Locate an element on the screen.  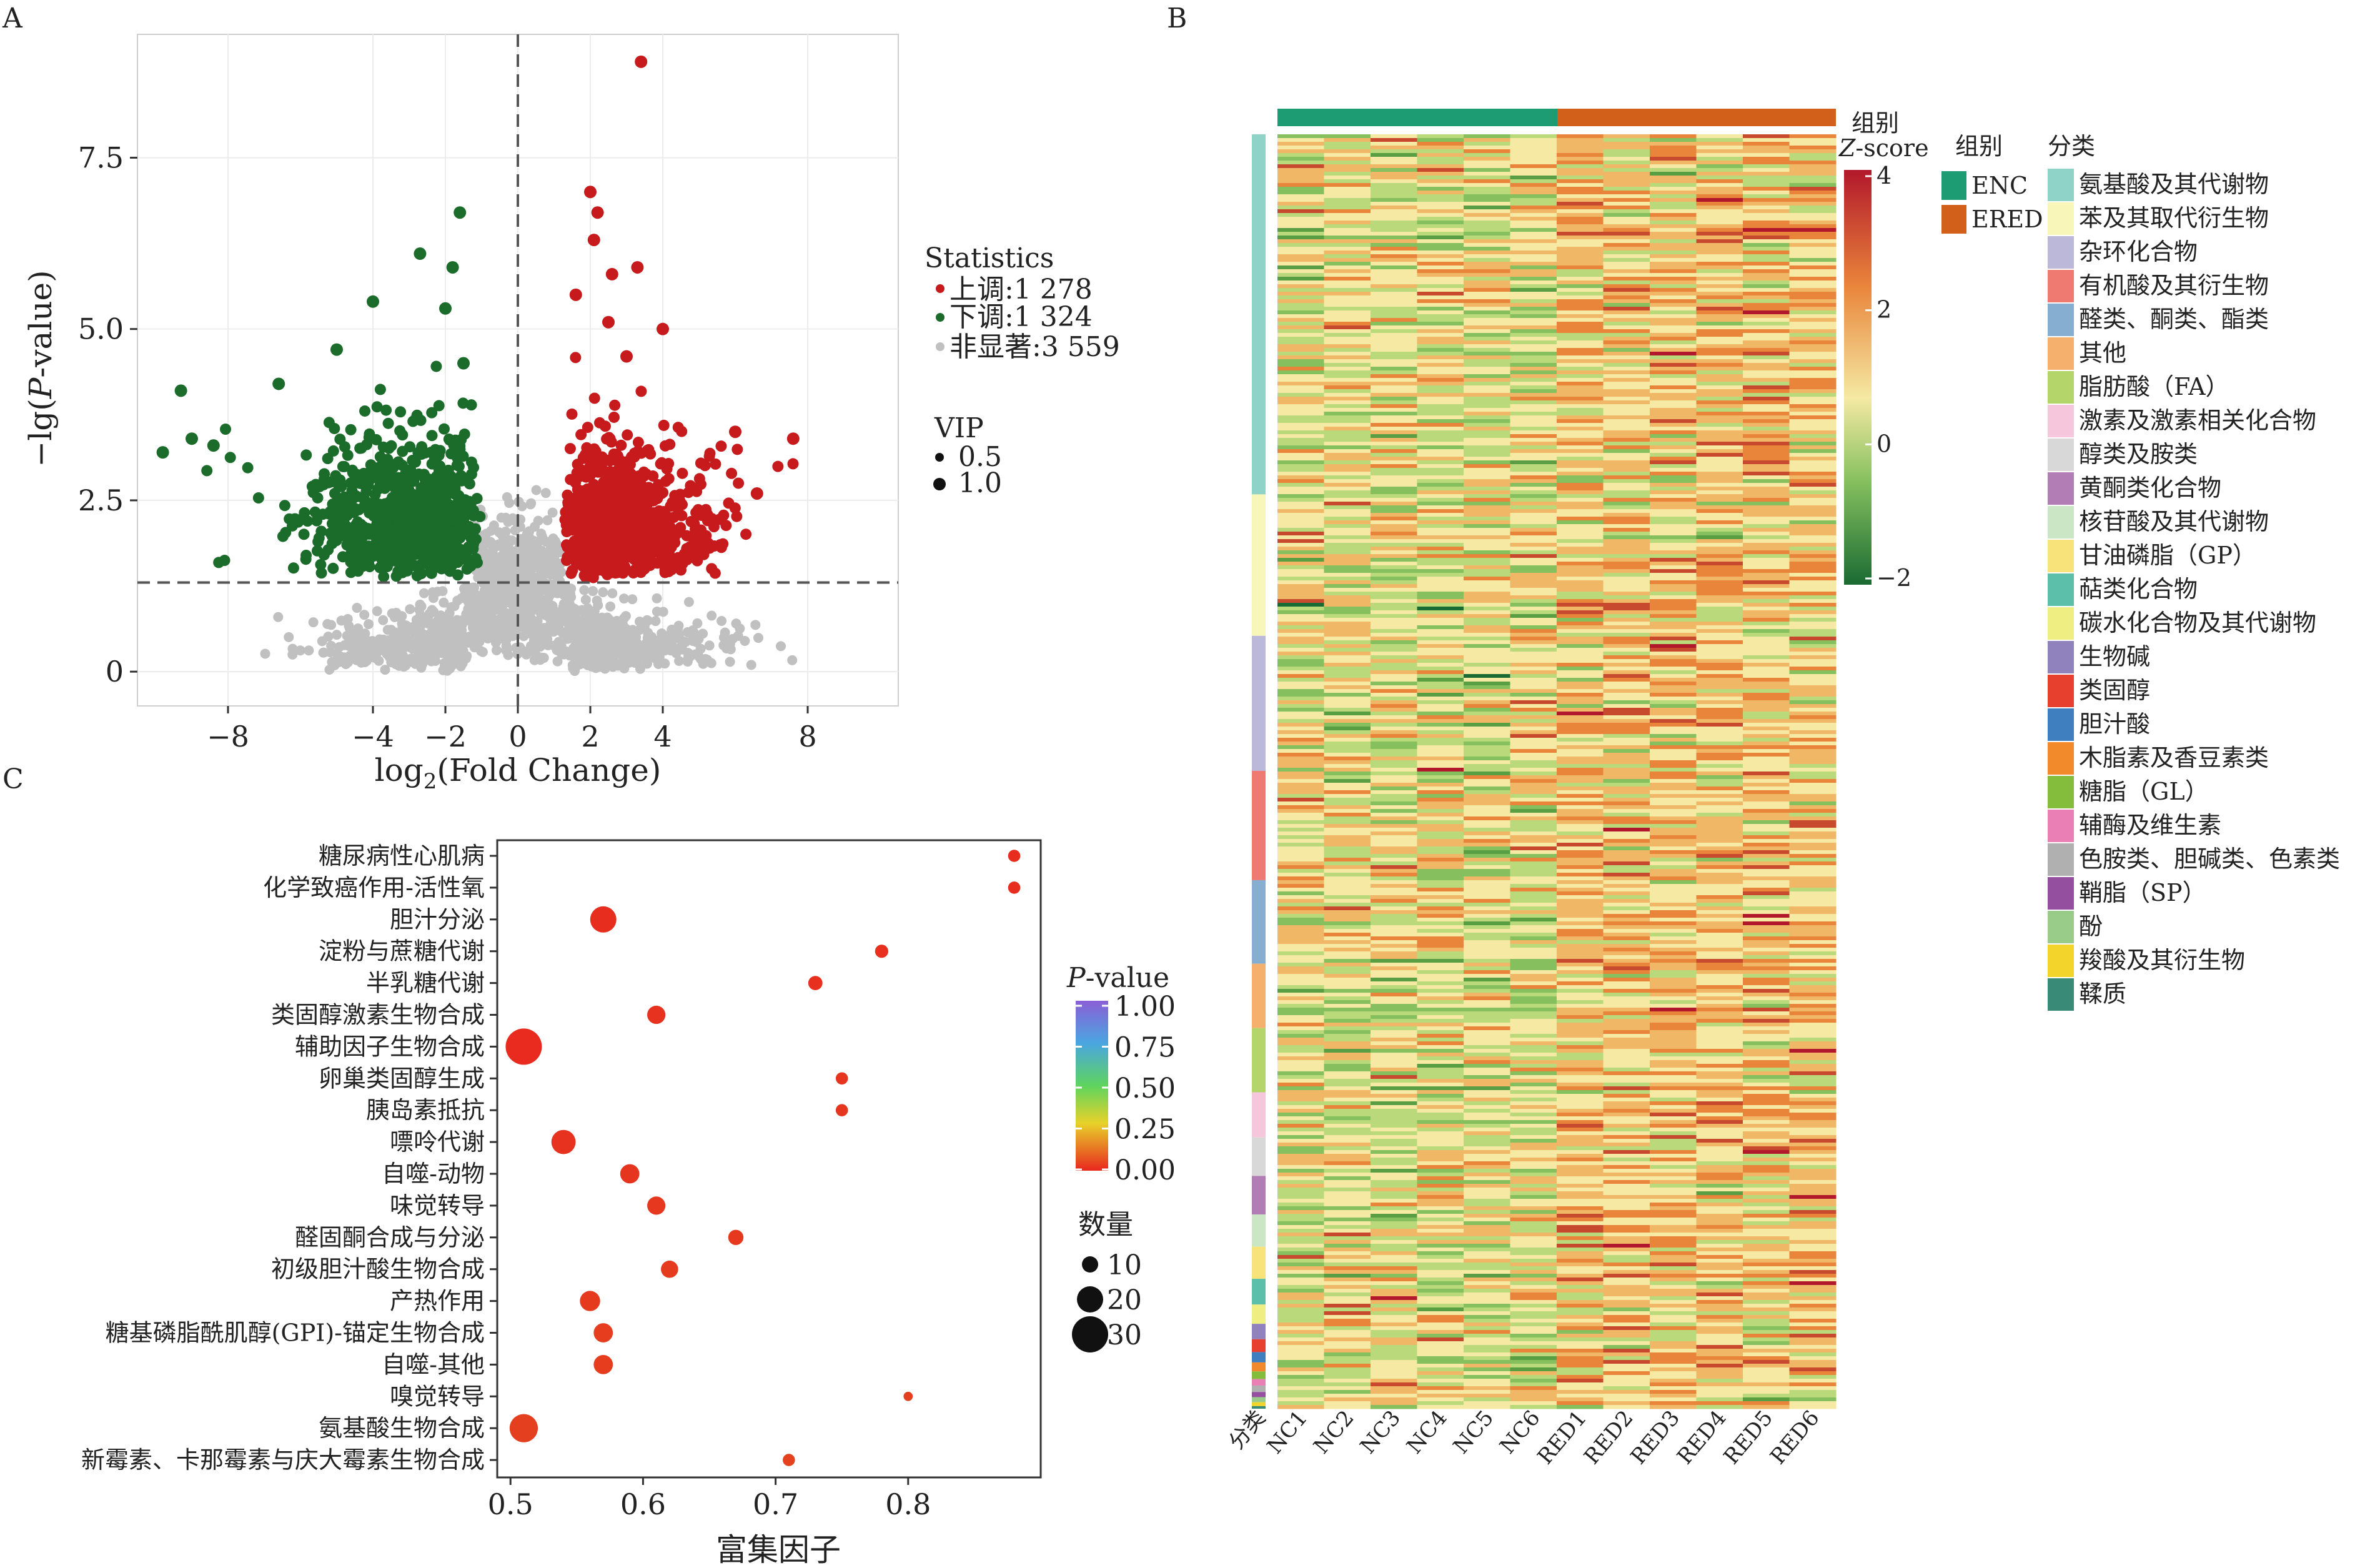
pathway-dot is located at coordinates (603, 919).